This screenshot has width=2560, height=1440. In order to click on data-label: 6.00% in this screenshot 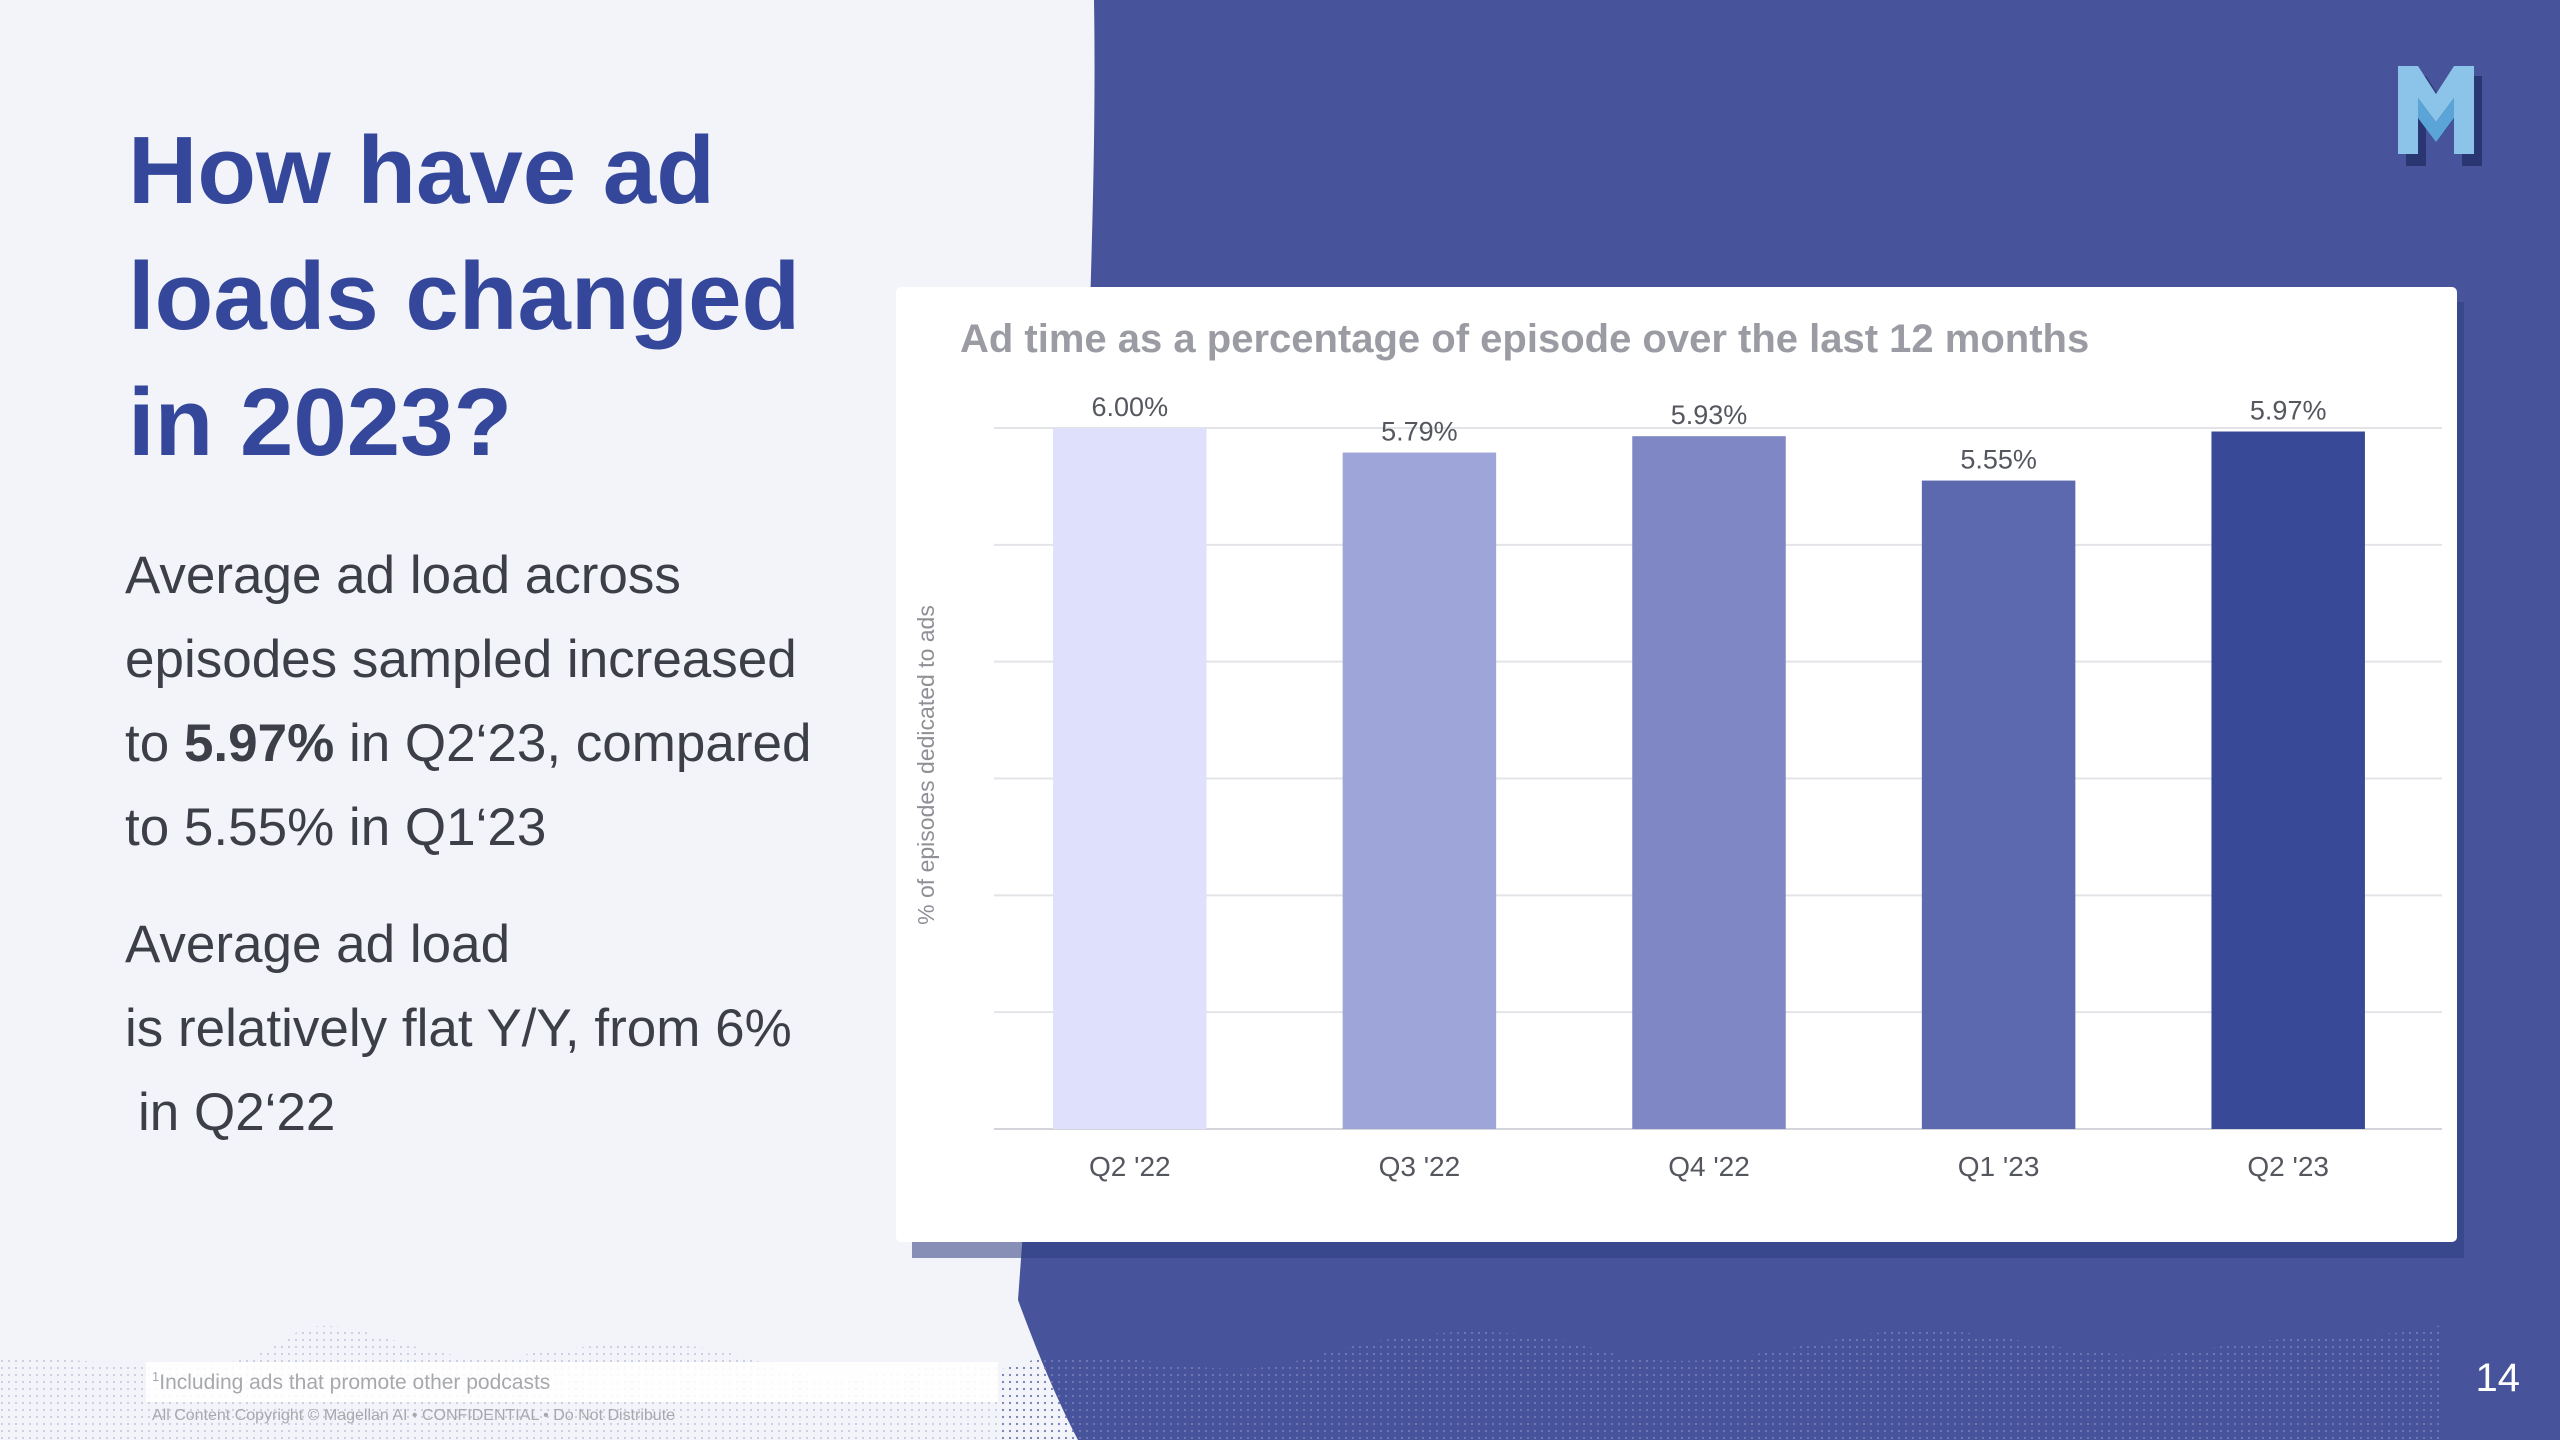, I will do `click(1130, 407)`.